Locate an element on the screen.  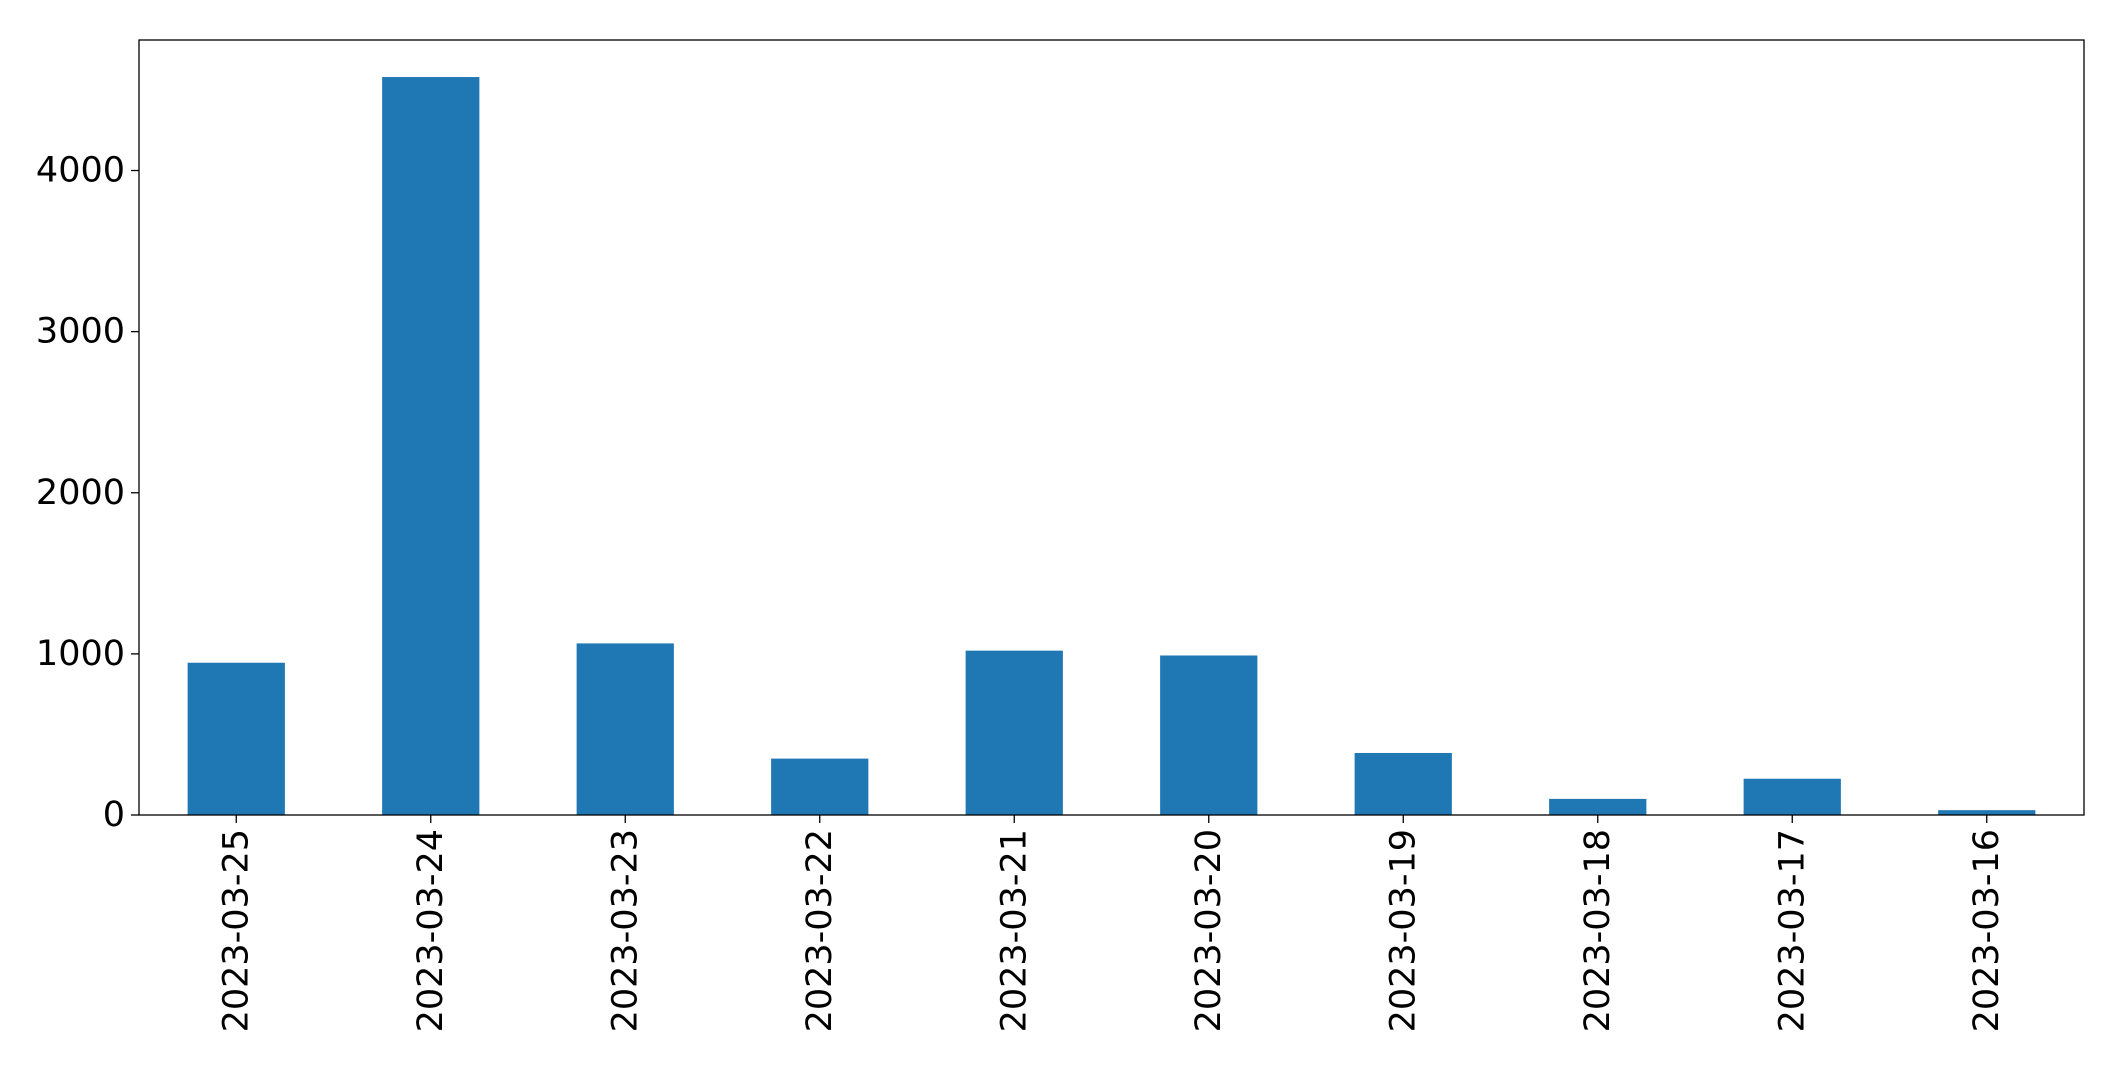
y-axis: 0 1000 2000 3000 4000 is located at coordinates (87, 493).